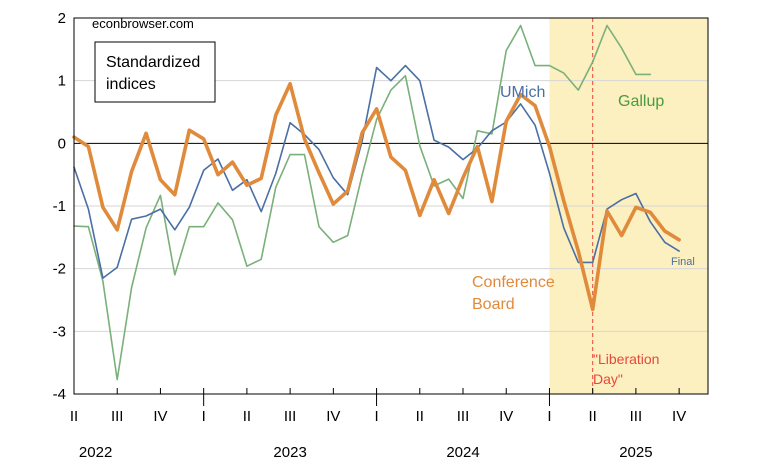 This screenshot has width=780, height=470. I want to click on year-label: 2024, so click(462, 452).